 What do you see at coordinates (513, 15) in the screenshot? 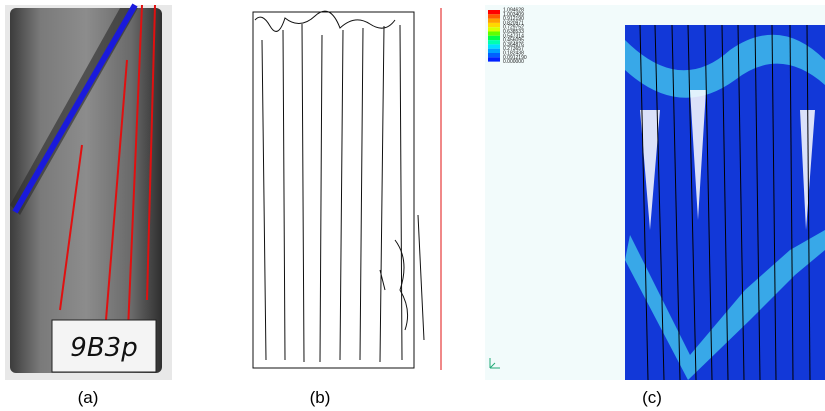
I see `legend-label: 1.003409` at bounding box center [513, 15].